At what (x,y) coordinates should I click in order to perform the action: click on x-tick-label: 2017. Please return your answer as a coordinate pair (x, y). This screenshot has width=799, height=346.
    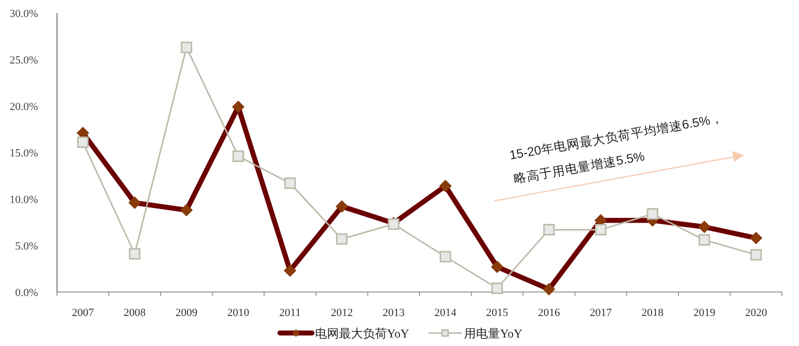
    Looking at the image, I should click on (601, 313).